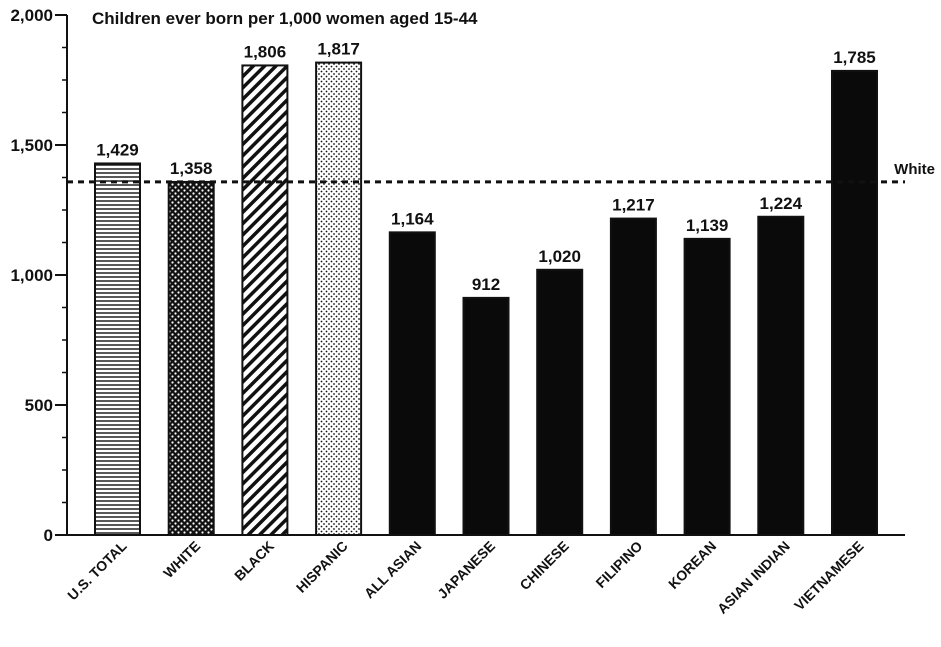 This screenshot has height=647, width=941. I want to click on bar-vietnamese, so click(854, 303).